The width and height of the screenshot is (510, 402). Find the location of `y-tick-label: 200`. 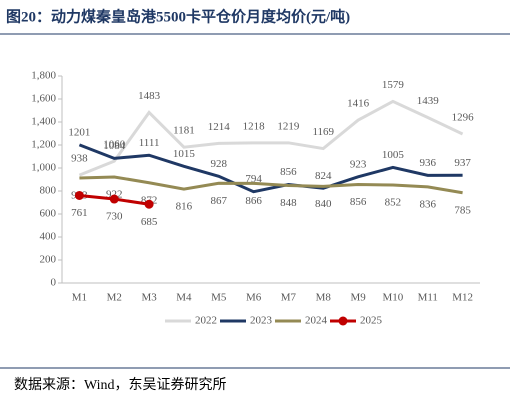

y-tick-label: 200 is located at coordinates (48, 260).